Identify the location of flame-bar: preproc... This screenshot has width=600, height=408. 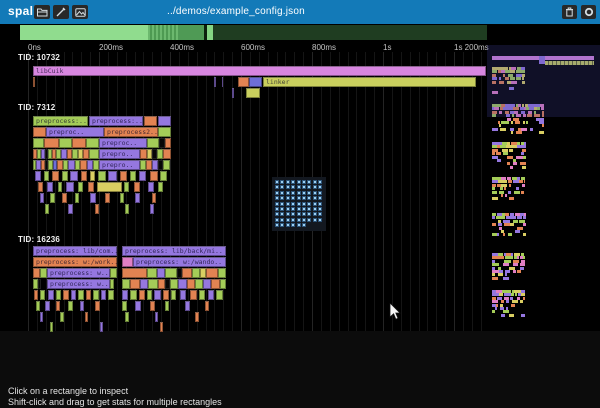
(75, 132).